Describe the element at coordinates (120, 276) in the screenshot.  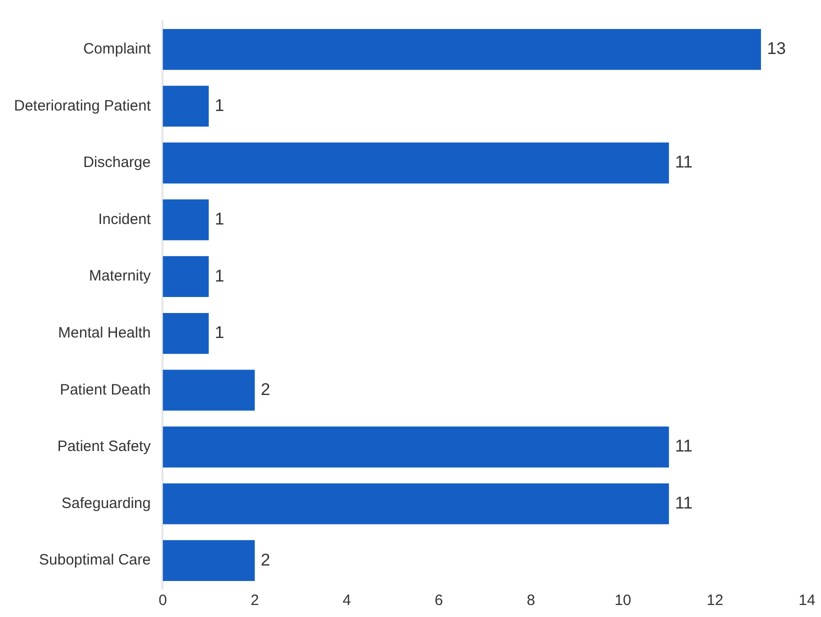
I see `y-tick-label: Maternity` at that location.